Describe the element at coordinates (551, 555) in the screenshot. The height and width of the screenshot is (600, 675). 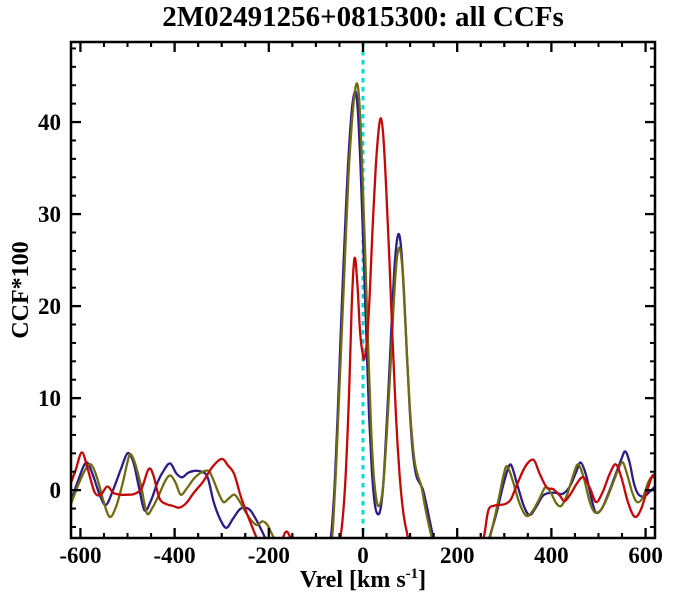
I see `x-tick-label: 400` at that location.